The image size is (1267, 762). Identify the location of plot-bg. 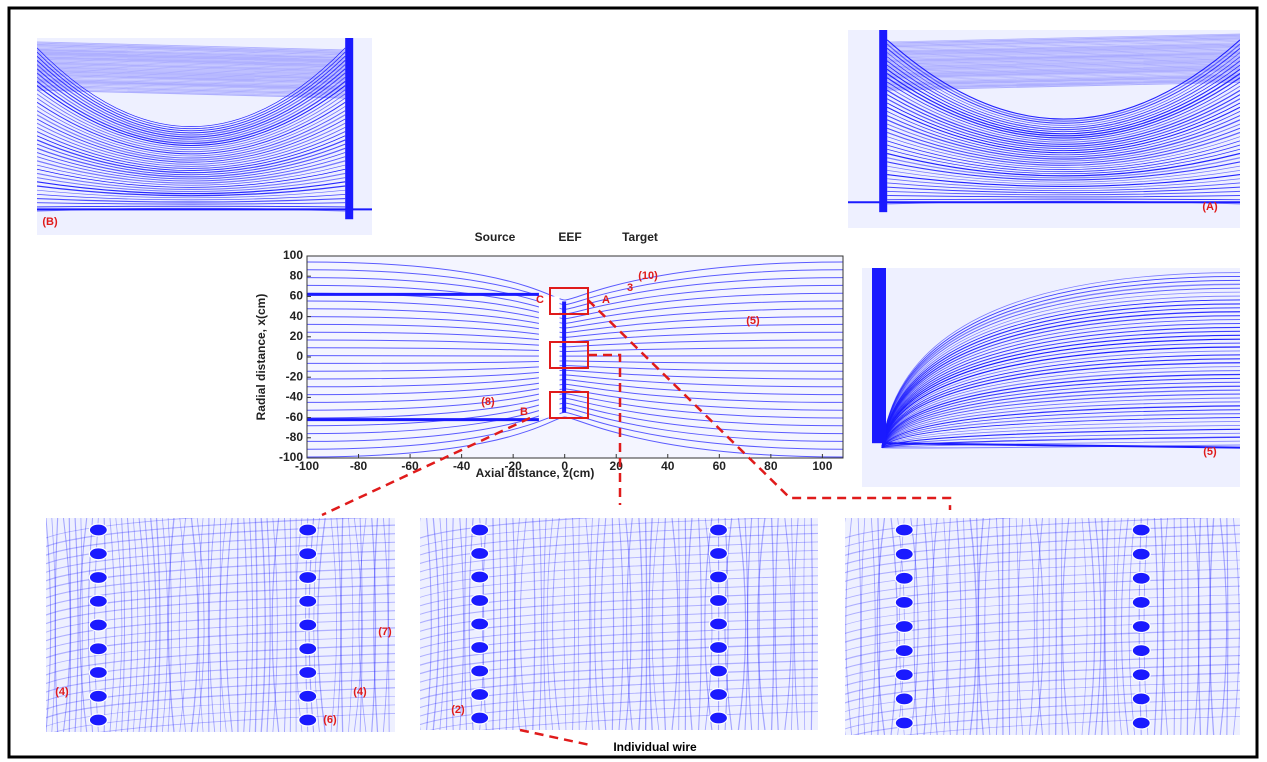
(575, 357).